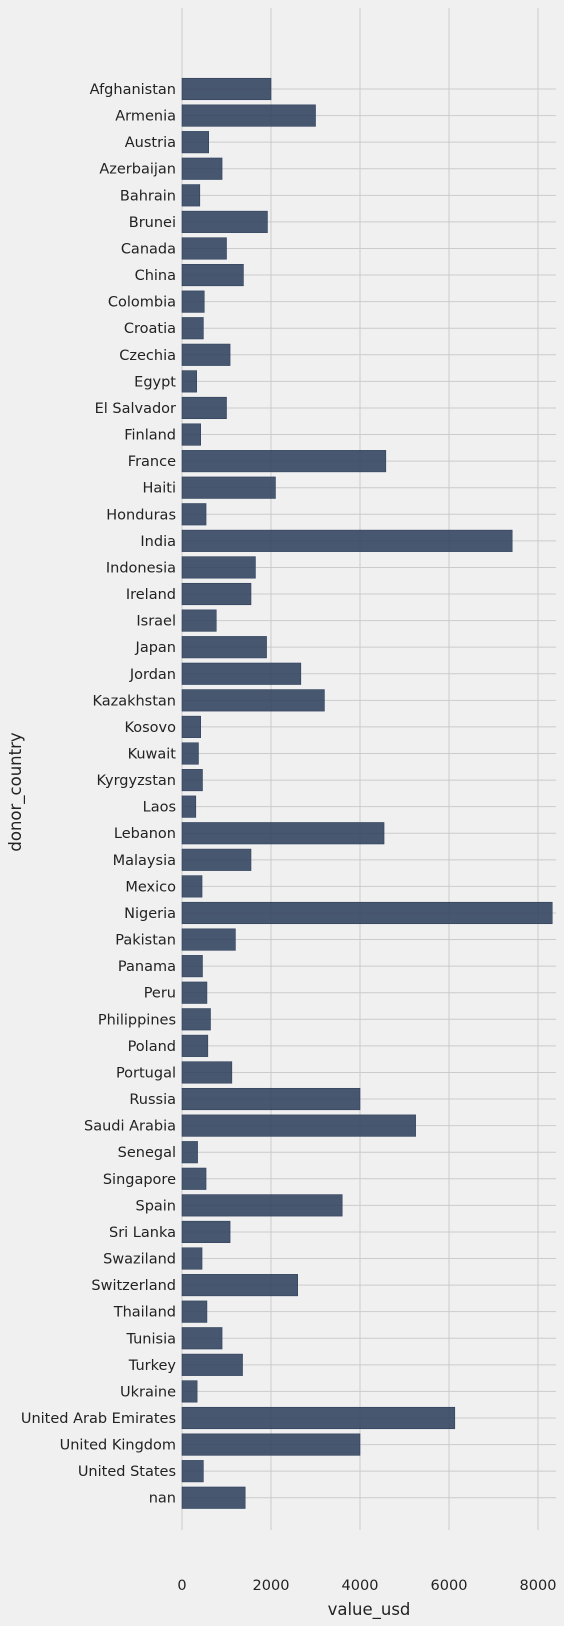 The width and height of the screenshot is (564, 1626). I want to click on bar-kuwait, so click(190, 753).